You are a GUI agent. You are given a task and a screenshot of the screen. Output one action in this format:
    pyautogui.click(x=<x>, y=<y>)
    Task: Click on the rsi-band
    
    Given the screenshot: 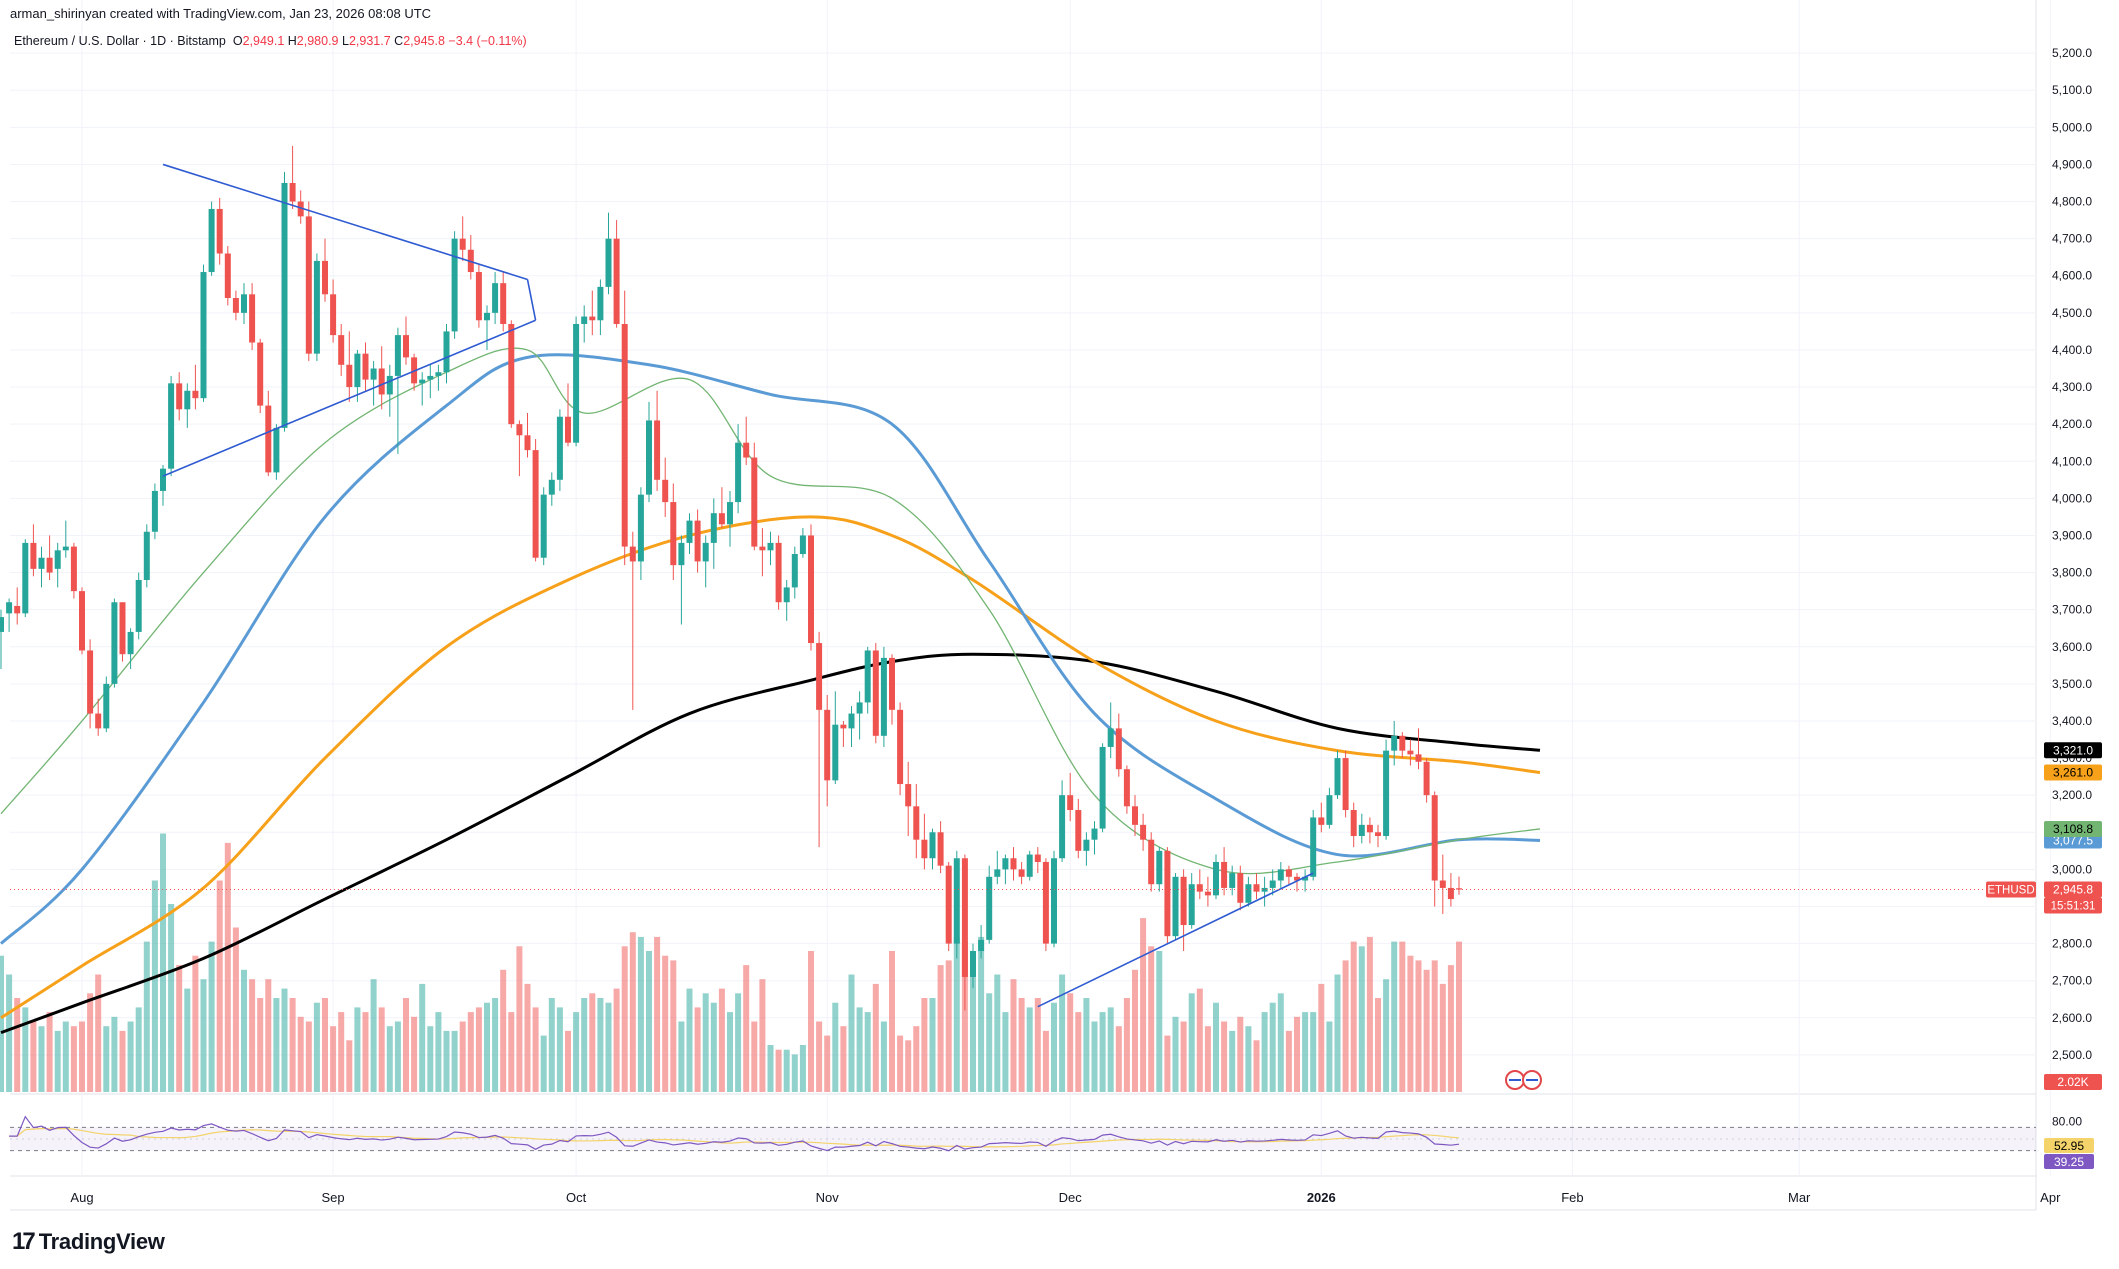 What is the action you would take?
    pyautogui.click(x=1023, y=1139)
    